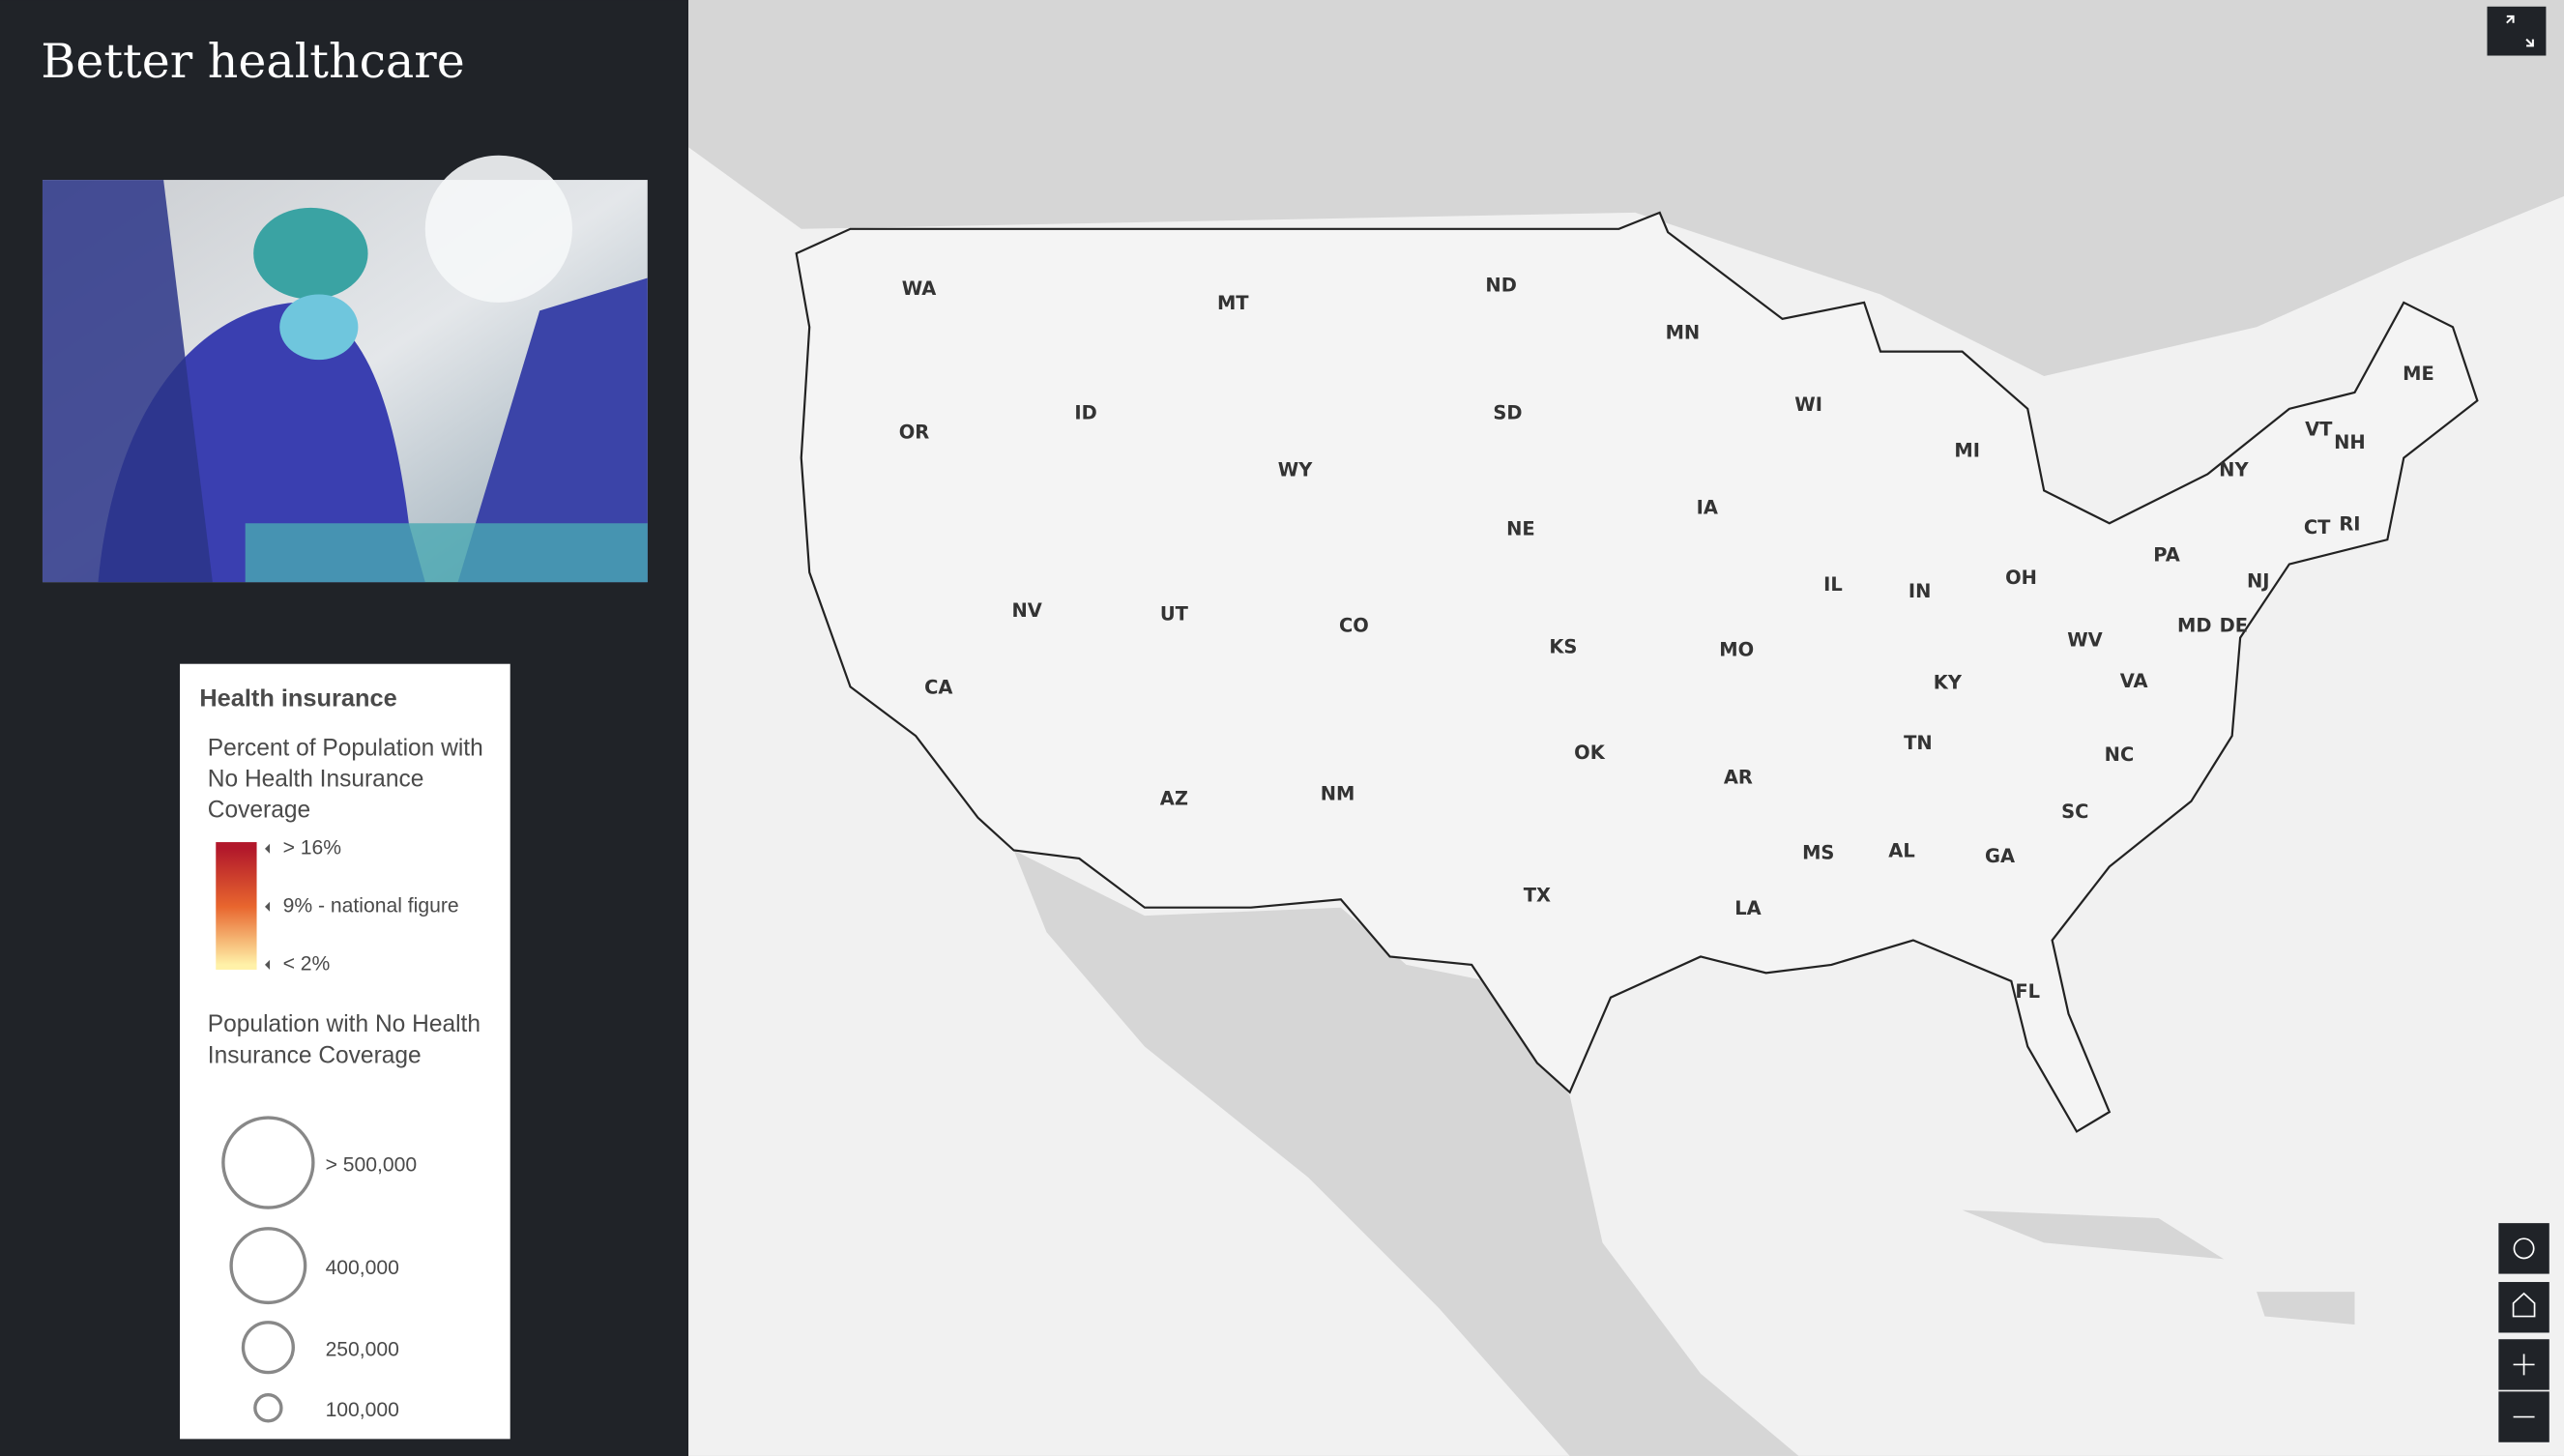 This screenshot has width=2564, height=1456. I want to click on state-label: WV, so click(2084, 641).